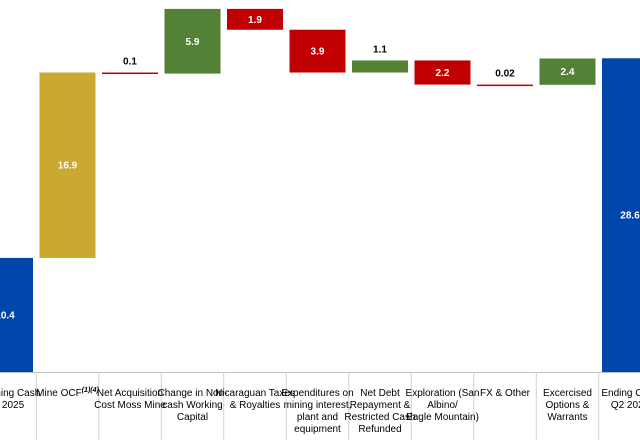 The width and height of the screenshot is (640, 440). Describe the element at coordinates (67, 393) in the screenshot. I see `category-label-1: Mine OCF(1)(4)` at that location.